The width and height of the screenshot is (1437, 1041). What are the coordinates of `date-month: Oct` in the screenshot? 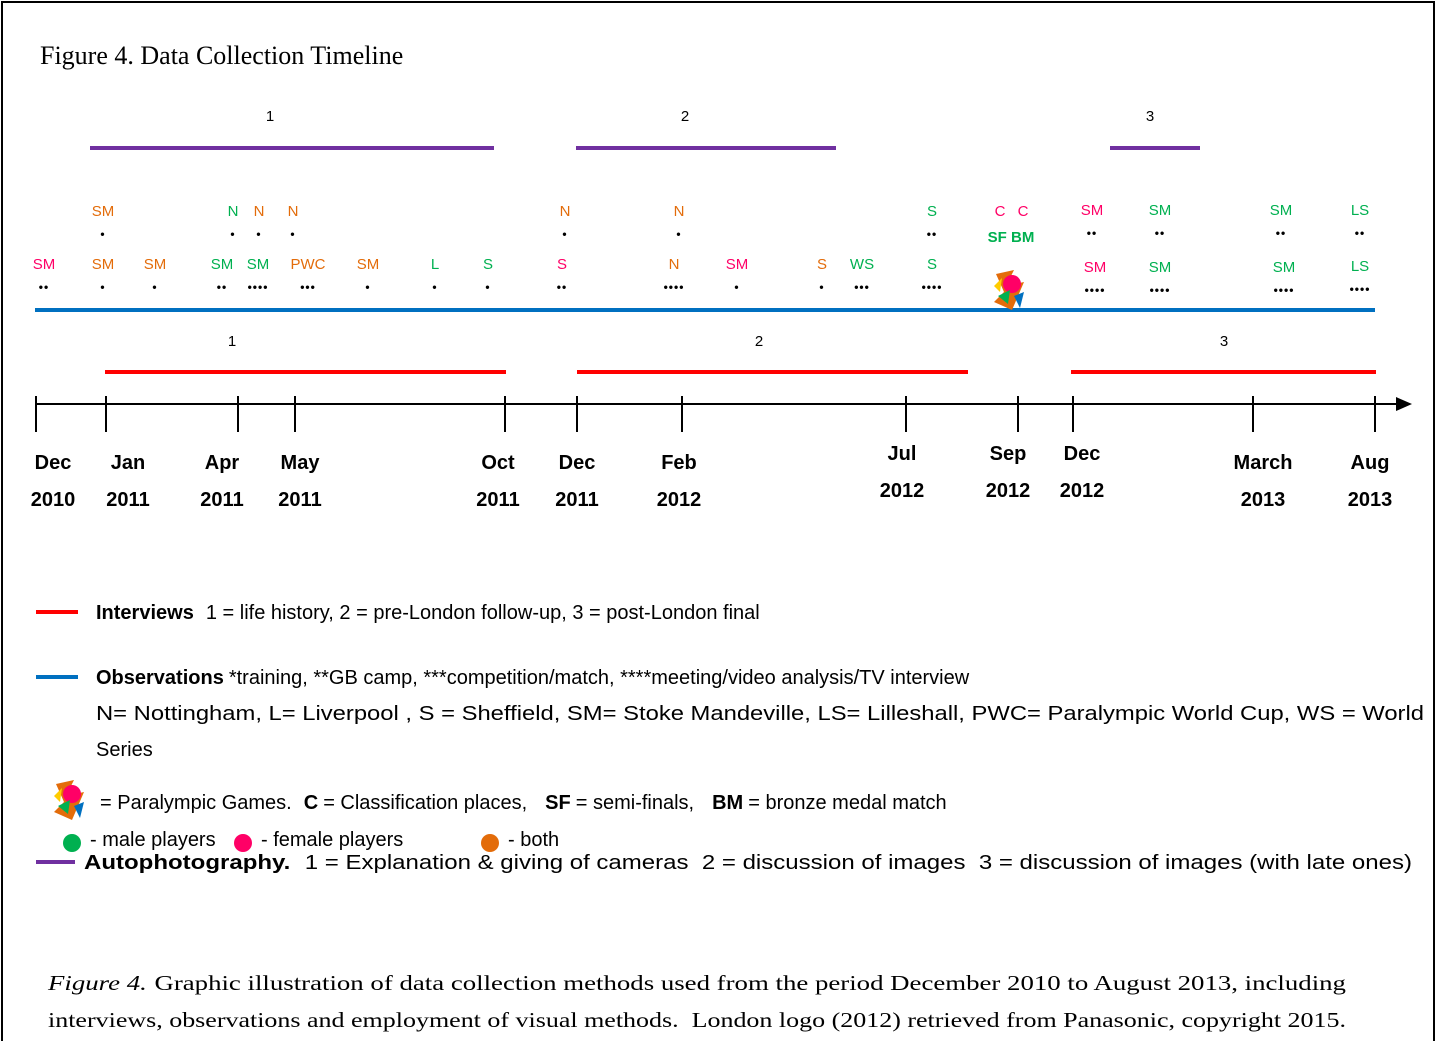 It's located at (498, 463).